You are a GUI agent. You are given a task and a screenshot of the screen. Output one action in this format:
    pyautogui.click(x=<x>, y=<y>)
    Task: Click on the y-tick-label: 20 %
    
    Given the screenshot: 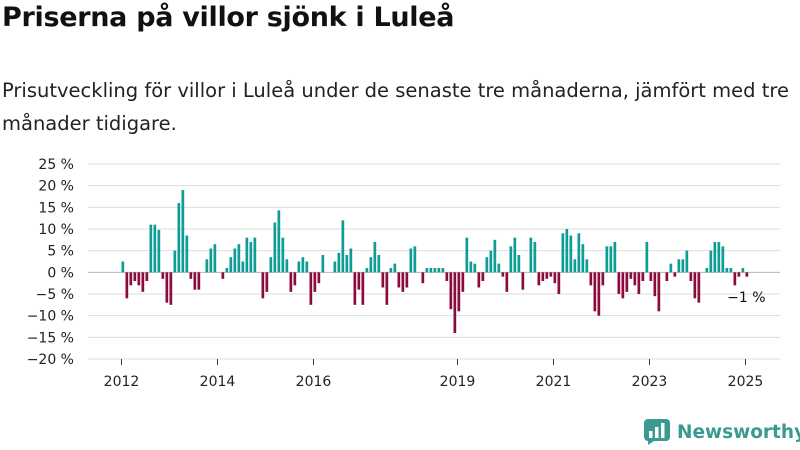 What is the action you would take?
    pyautogui.click(x=56, y=187)
    